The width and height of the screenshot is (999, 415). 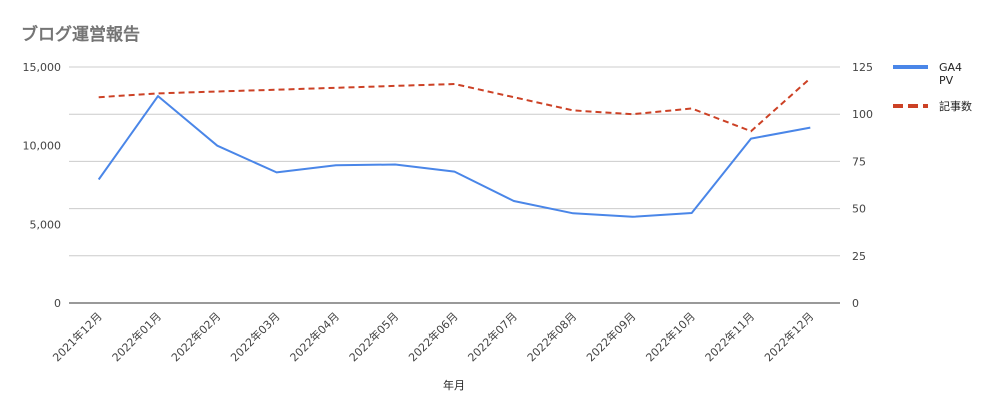 I want to click on y-right-tick-label: 0, so click(x=855, y=303).